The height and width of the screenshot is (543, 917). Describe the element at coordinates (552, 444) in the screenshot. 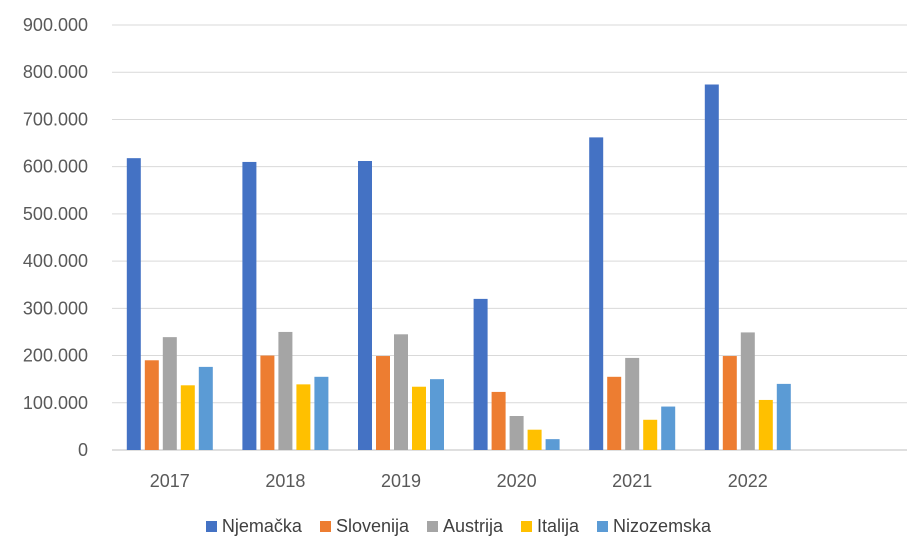

I see `bar-nizozemska-2020` at that location.